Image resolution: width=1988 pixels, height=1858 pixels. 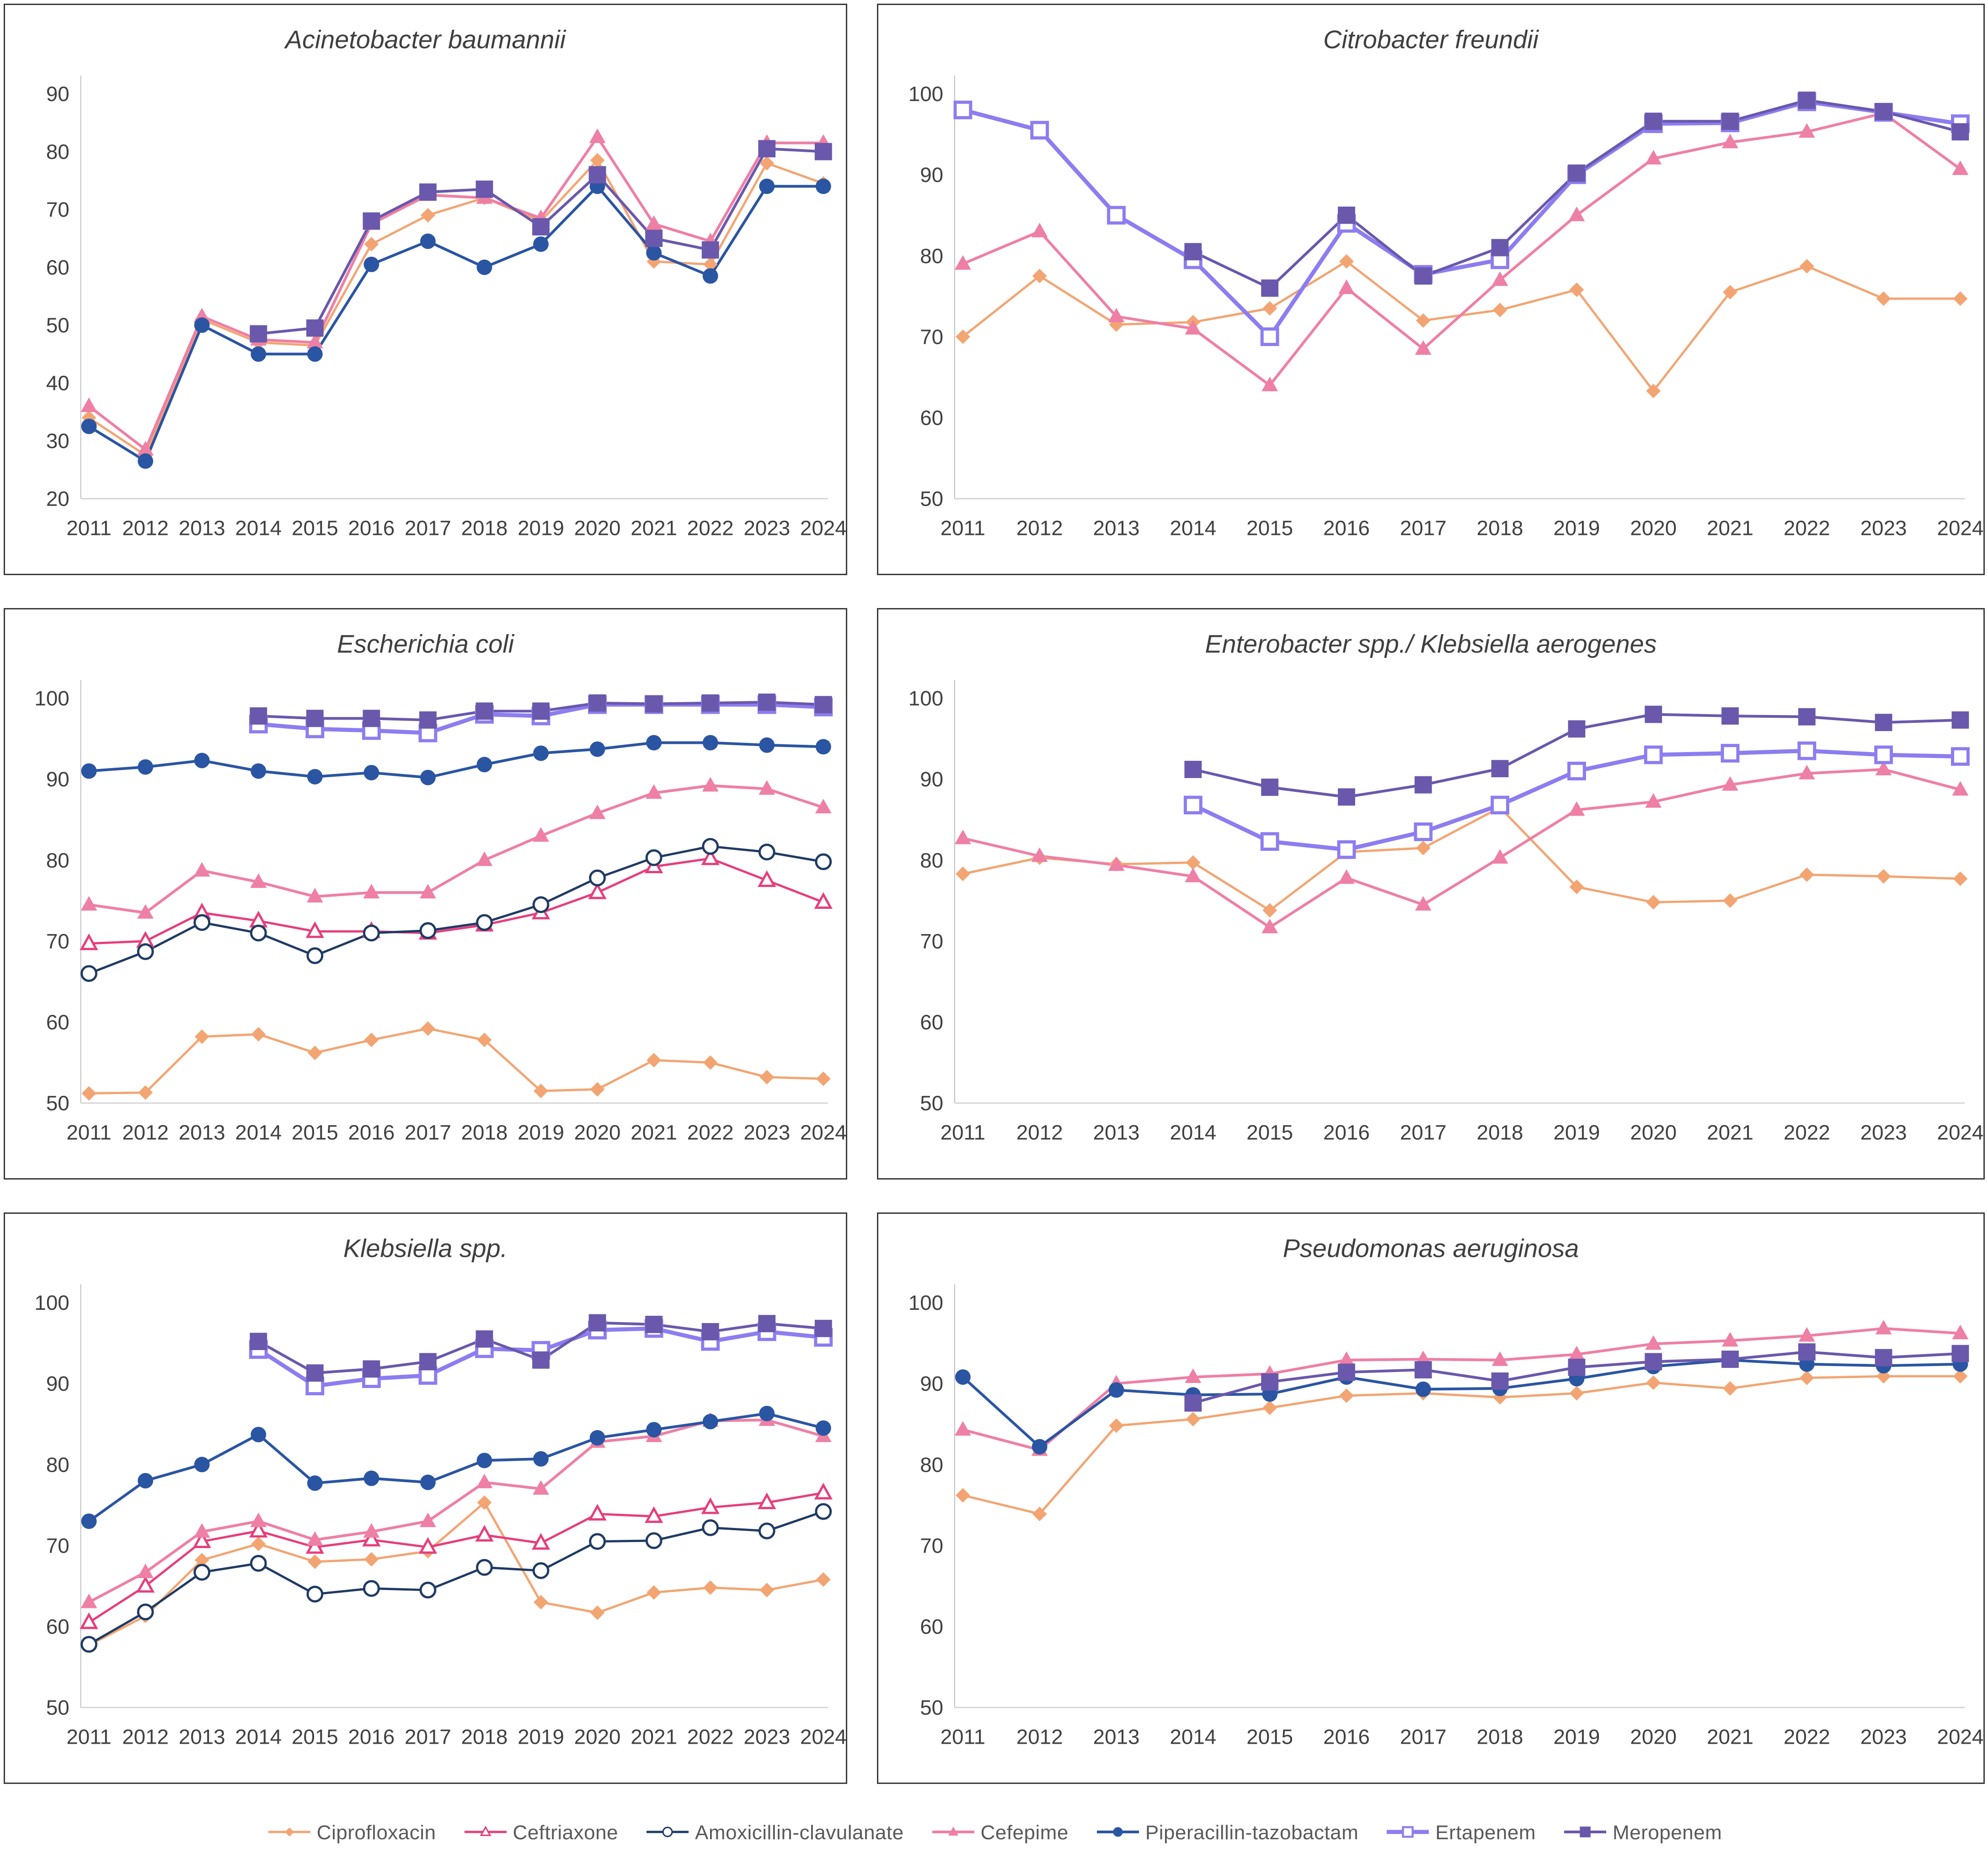 What do you see at coordinates (57, 1464) in the screenshot?
I see `y-tick-label: 80` at bounding box center [57, 1464].